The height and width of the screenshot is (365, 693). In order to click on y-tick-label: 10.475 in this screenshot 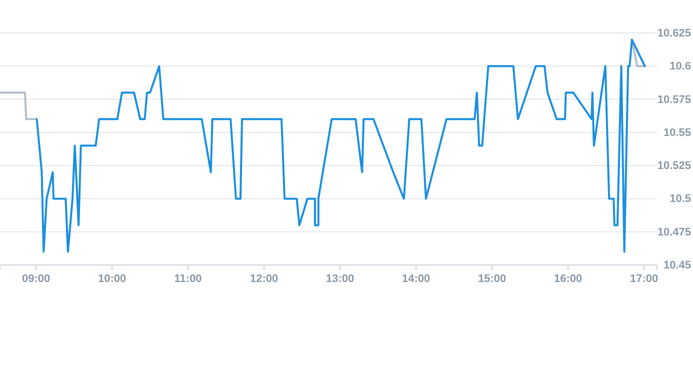, I will do `click(674, 232)`.